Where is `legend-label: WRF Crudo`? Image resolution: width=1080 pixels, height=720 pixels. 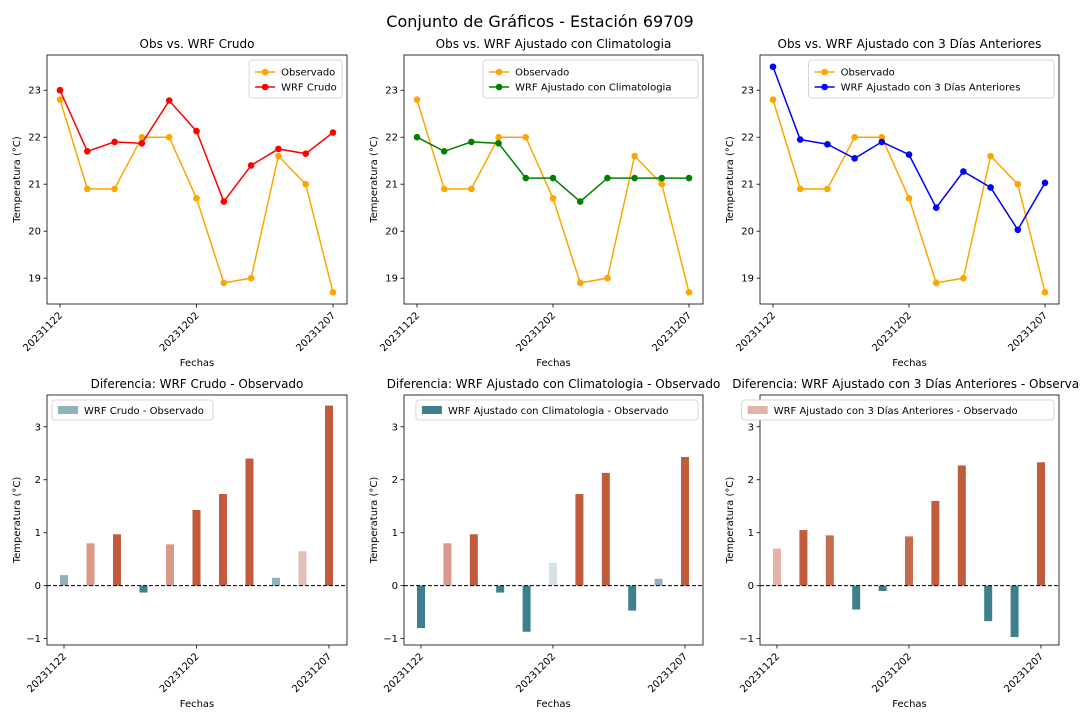
legend-label: WRF Crudo is located at coordinates (309, 88).